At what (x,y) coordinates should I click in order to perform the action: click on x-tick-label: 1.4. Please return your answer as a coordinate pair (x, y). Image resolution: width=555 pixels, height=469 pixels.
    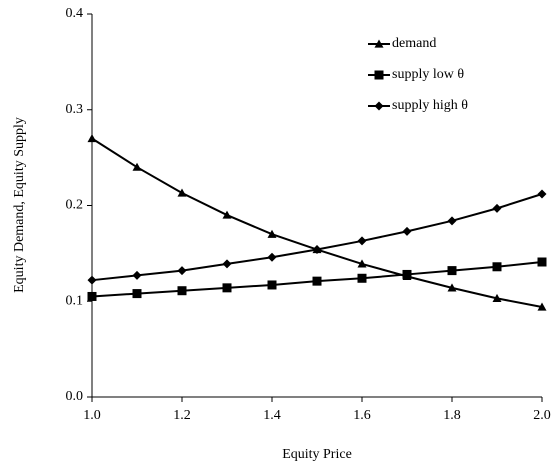
    Looking at the image, I should click on (272, 415).